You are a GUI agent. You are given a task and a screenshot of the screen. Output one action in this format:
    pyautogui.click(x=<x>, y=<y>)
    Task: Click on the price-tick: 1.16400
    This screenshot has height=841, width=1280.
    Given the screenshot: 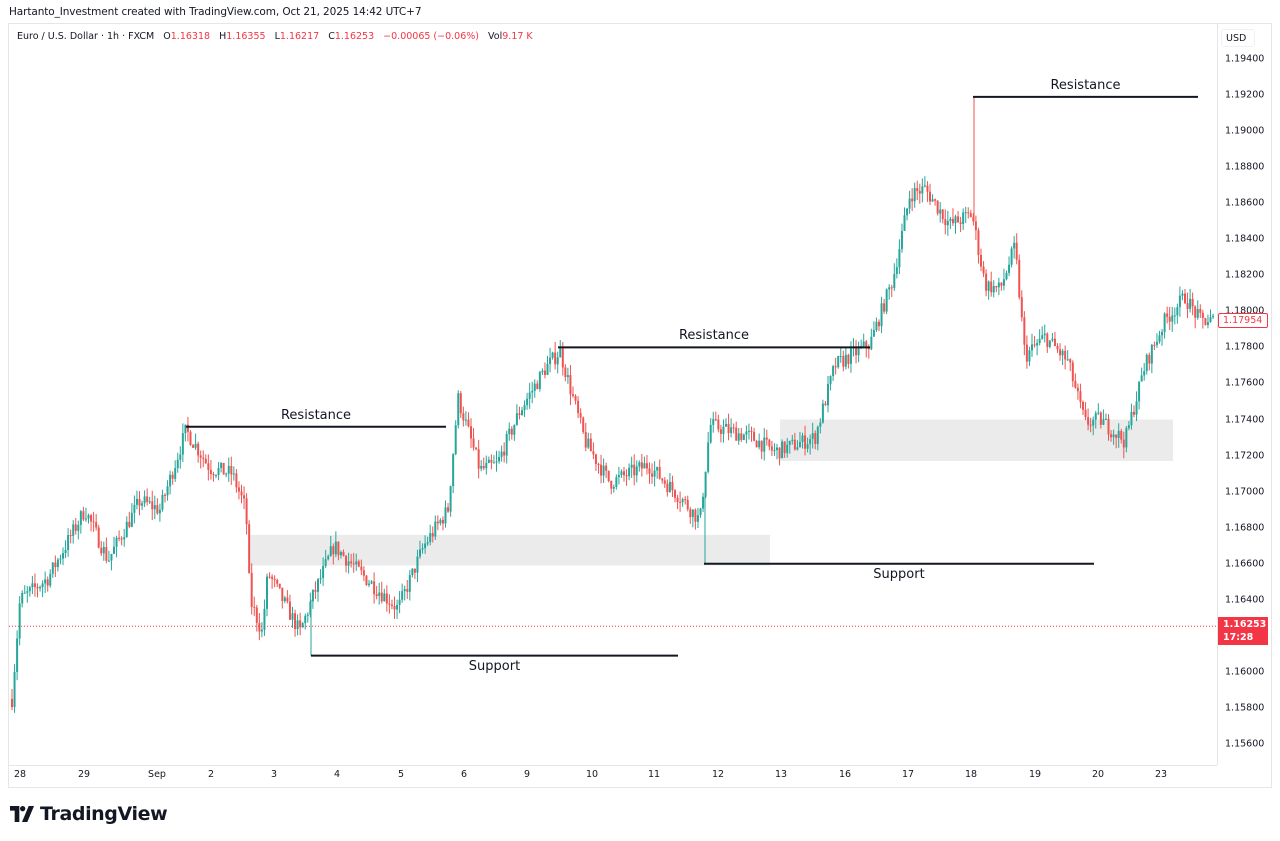 What is the action you would take?
    pyautogui.click(x=1245, y=600)
    